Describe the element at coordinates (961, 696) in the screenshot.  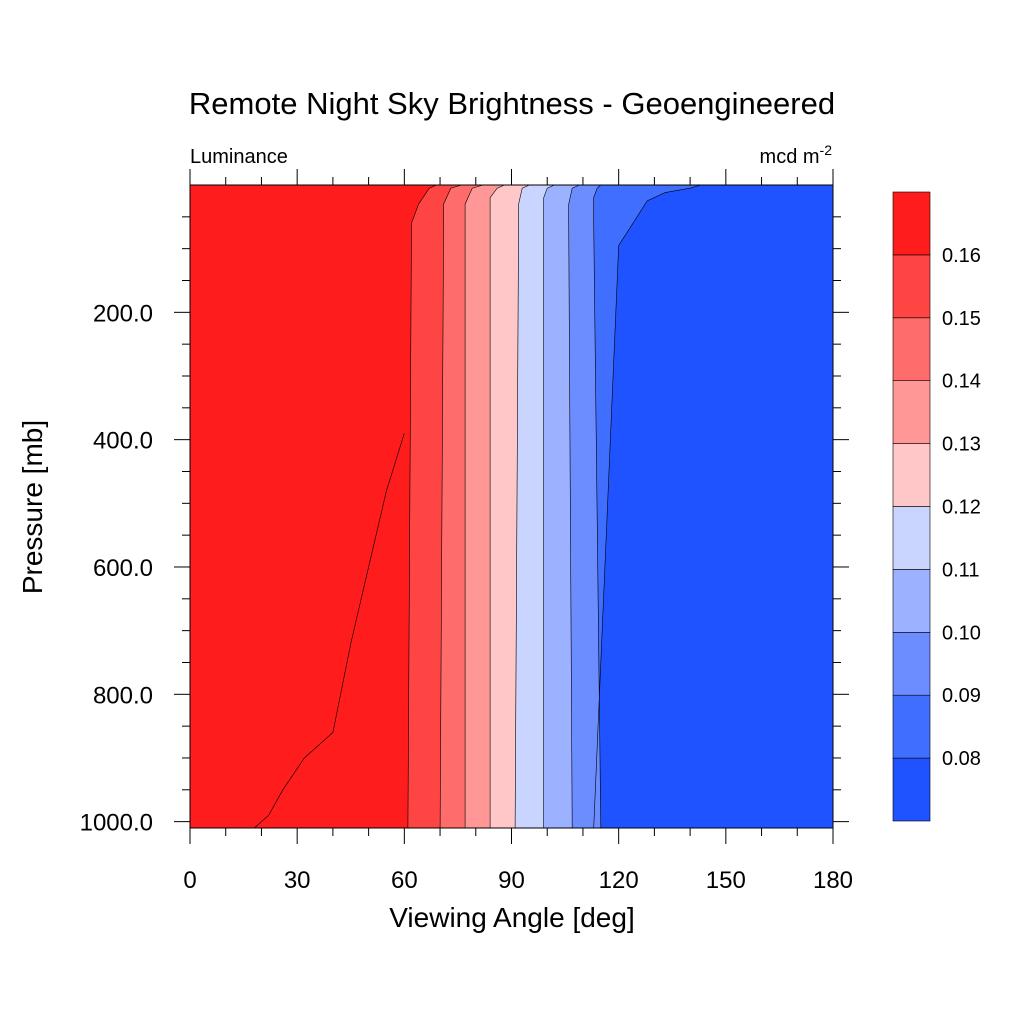
I see `colorbar-label: 0.09` at that location.